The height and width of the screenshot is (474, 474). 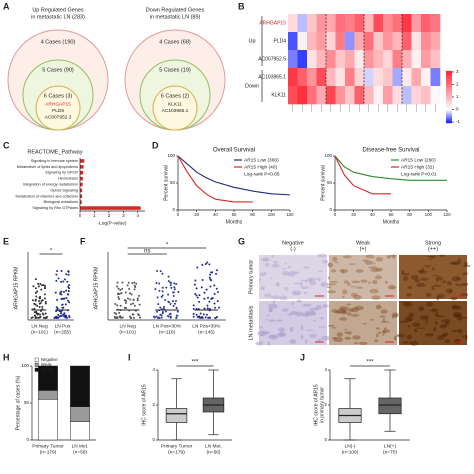 What do you see at coordinates (390, 446) in the screenshot?
I see `category-label: LN(+)` at bounding box center [390, 446].